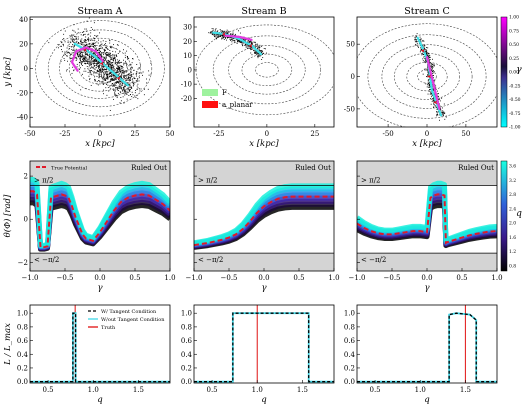  I want to click on potential-contour, so click(267, 69).